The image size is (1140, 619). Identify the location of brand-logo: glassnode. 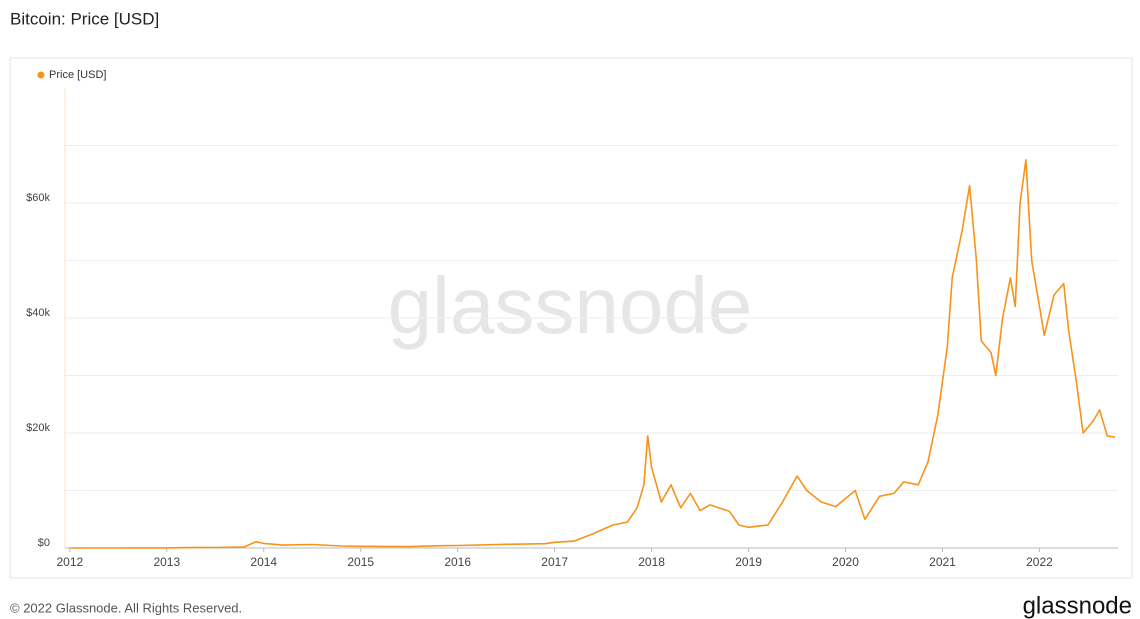
(1077, 605).